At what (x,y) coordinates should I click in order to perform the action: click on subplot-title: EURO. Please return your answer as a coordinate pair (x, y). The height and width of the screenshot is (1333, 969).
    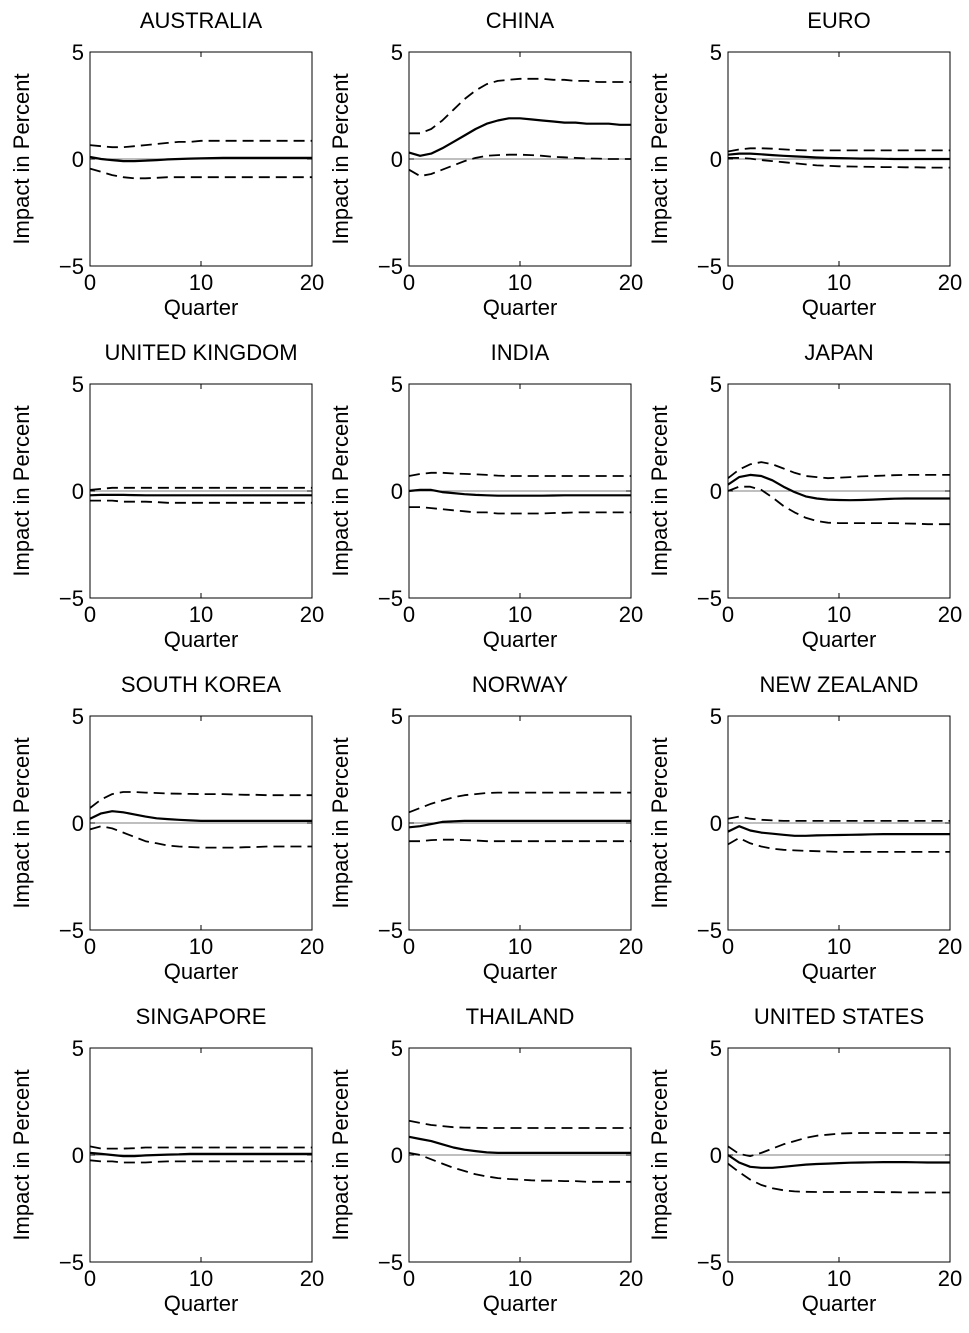
    Looking at the image, I should click on (839, 20).